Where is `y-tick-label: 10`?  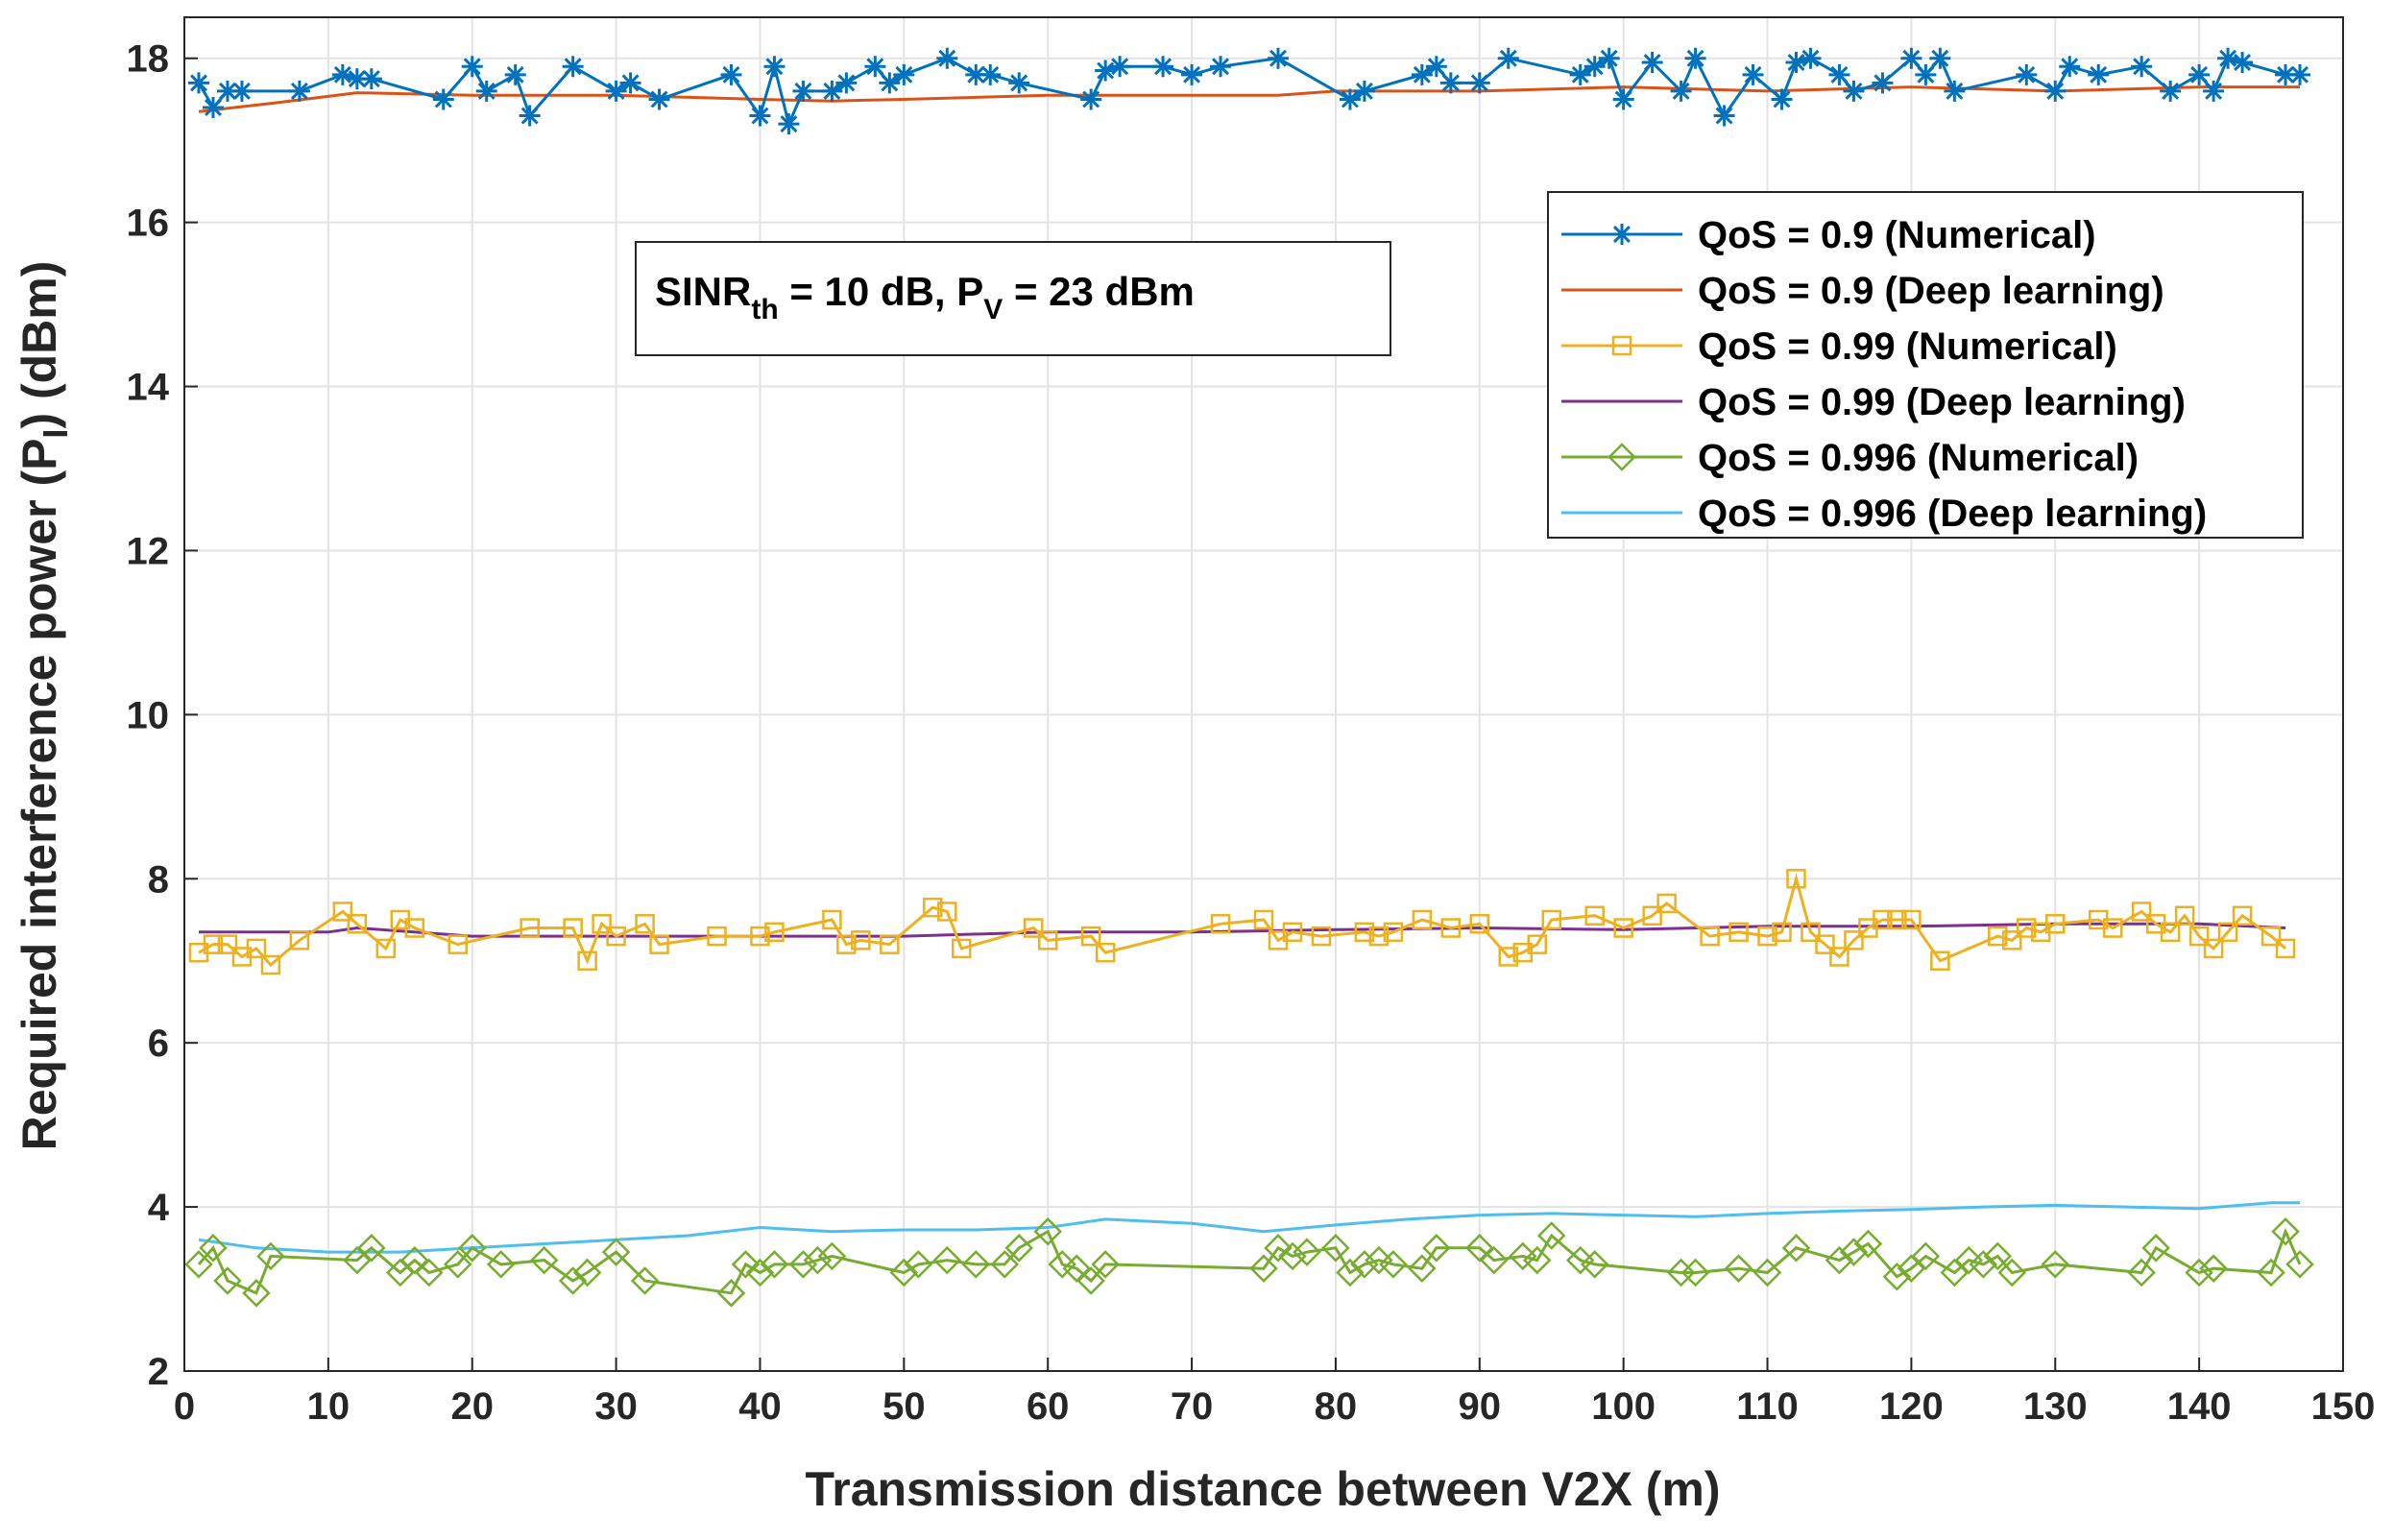 y-tick-label: 10 is located at coordinates (148, 715).